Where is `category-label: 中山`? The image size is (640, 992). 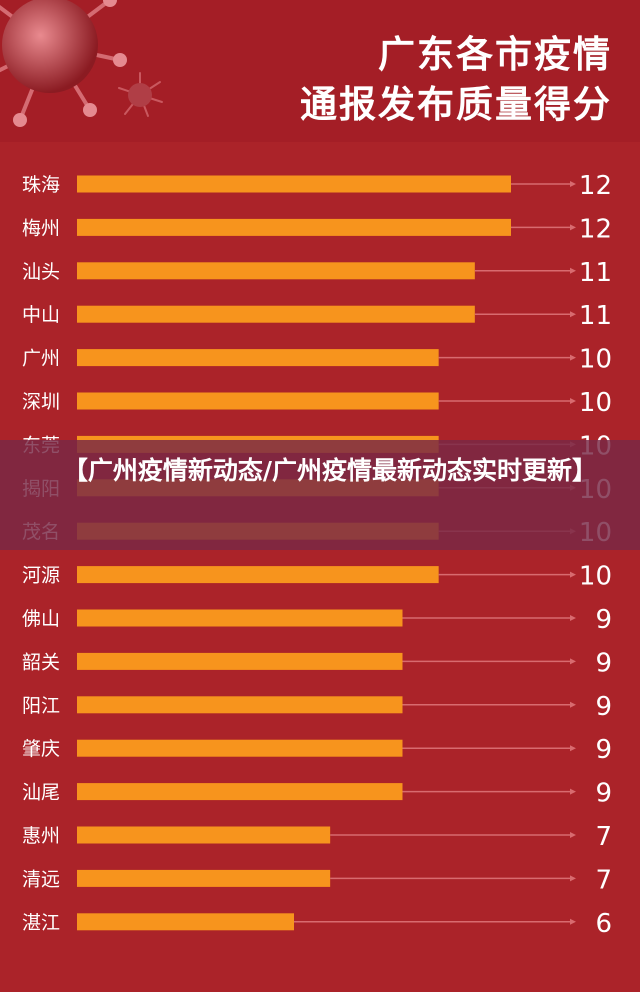 category-label: 中山 is located at coordinates (41, 315).